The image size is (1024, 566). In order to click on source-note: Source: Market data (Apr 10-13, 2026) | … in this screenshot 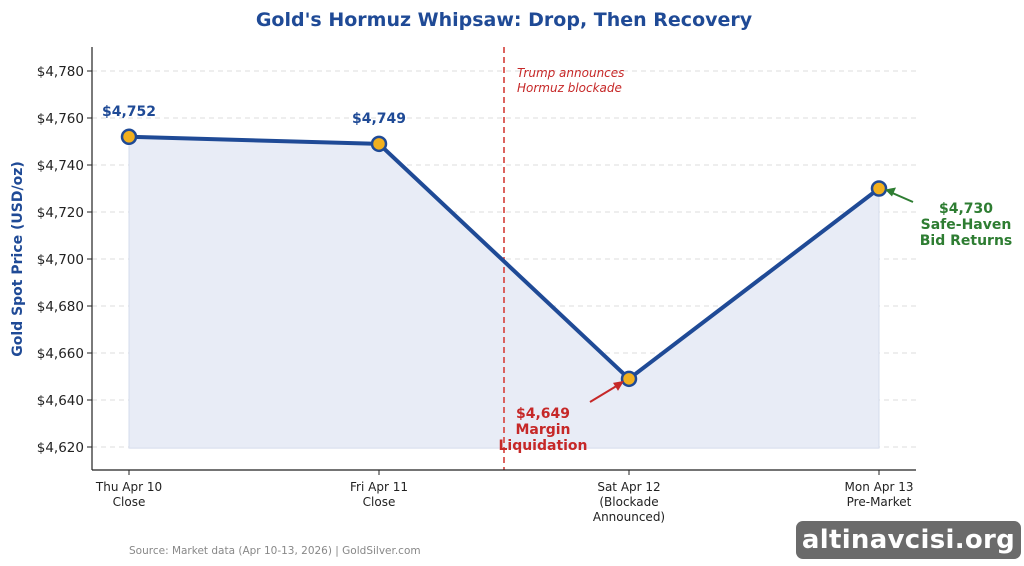, I will do `click(275, 551)`.